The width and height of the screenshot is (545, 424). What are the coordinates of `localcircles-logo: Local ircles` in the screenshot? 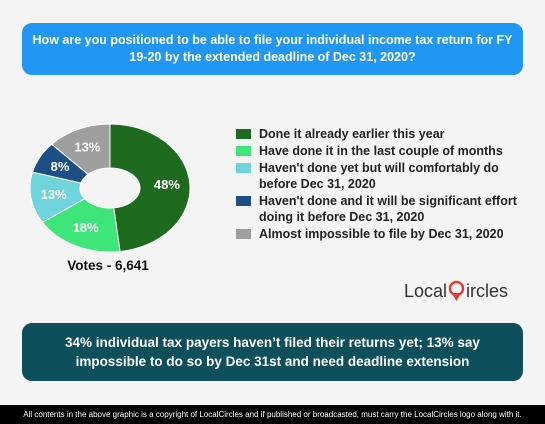 It's located at (456, 291).